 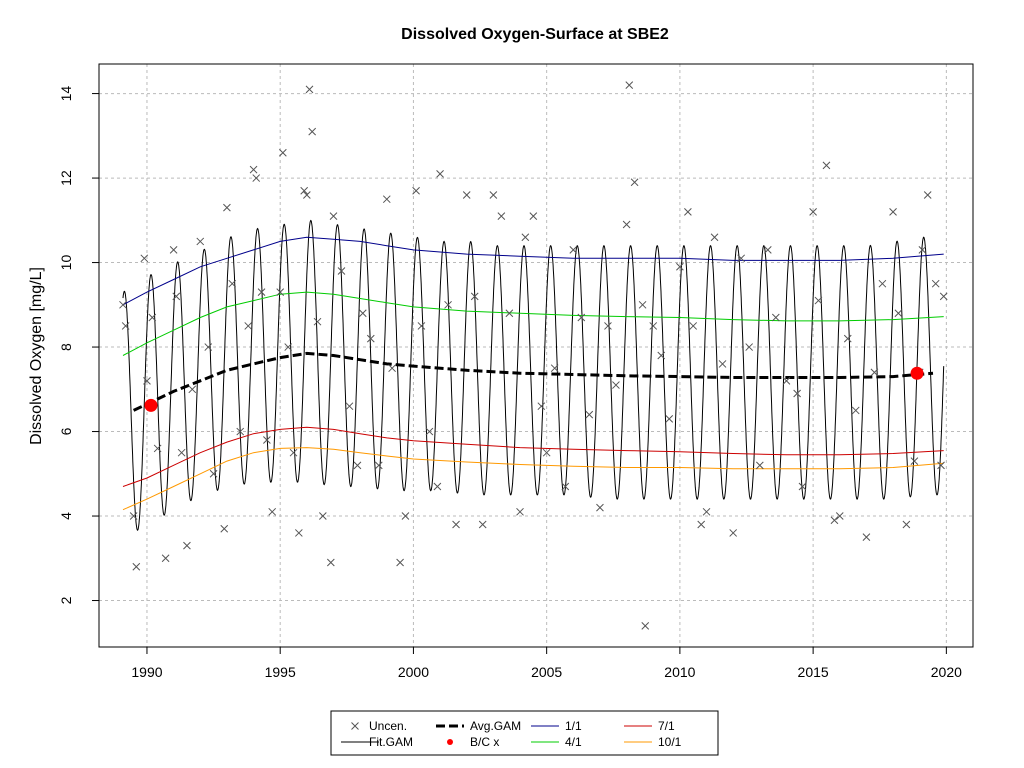 What do you see at coordinates (66, 516) in the screenshot?
I see `y-tick-label: 4` at bounding box center [66, 516].